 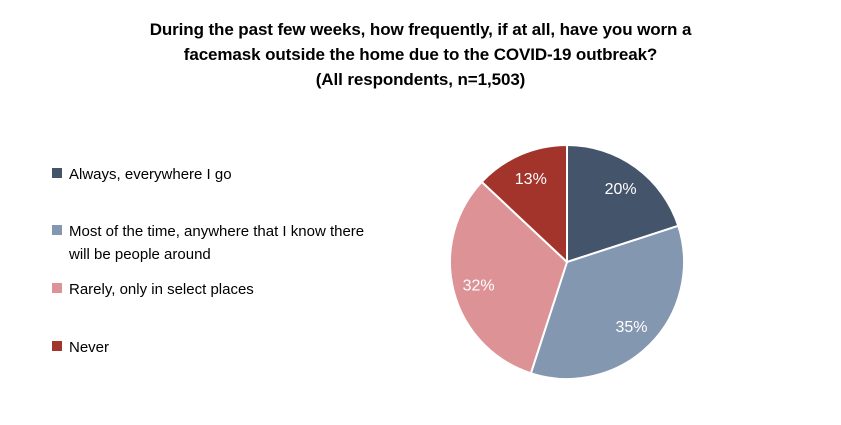 What do you see at coordinates (150, 174) in the screenshot?
I see `legend-label-always: Always, everywhere I go` at bounding box center [150, 174].